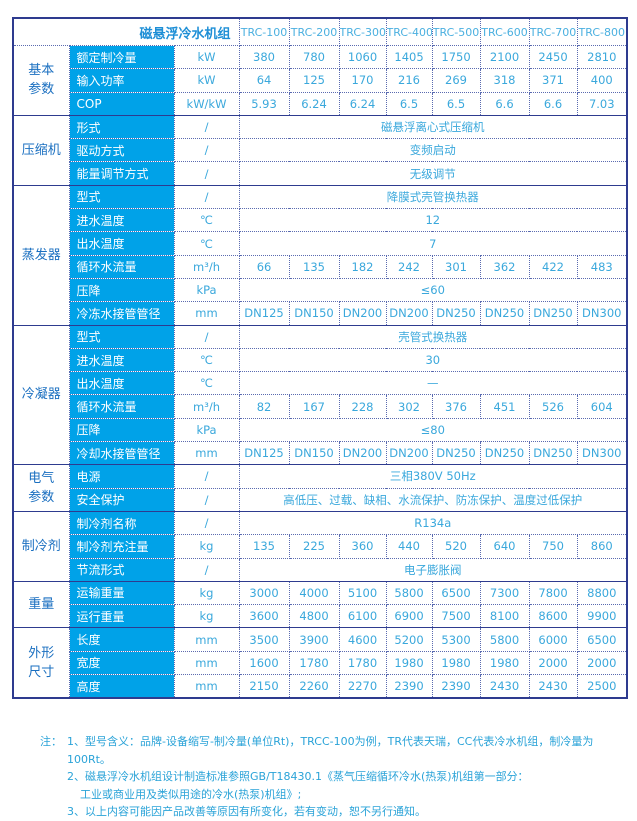  Describe the element at coordinates (433, 360) in the screenshot. I see `value-span-cell: 30` at that location.